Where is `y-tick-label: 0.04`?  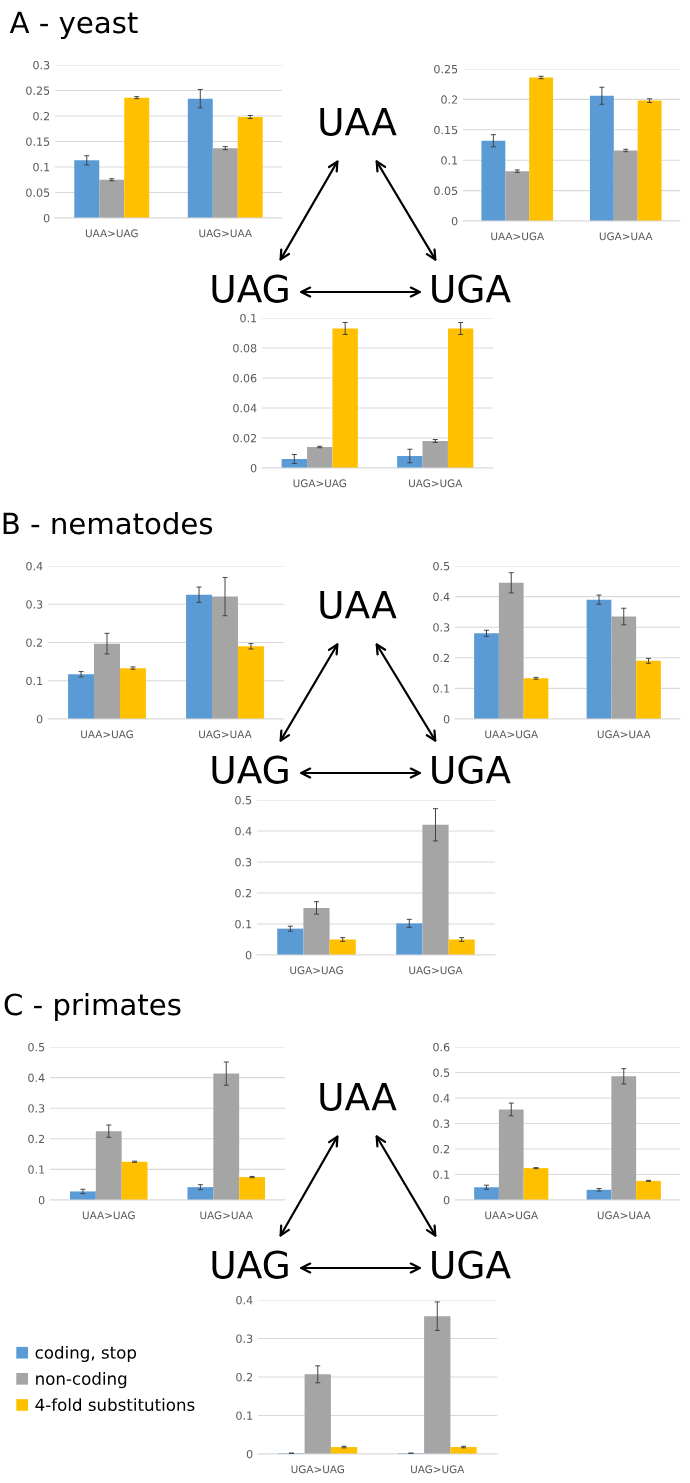
y-tick-label: 0.04 is located at coordinates (245, 408).